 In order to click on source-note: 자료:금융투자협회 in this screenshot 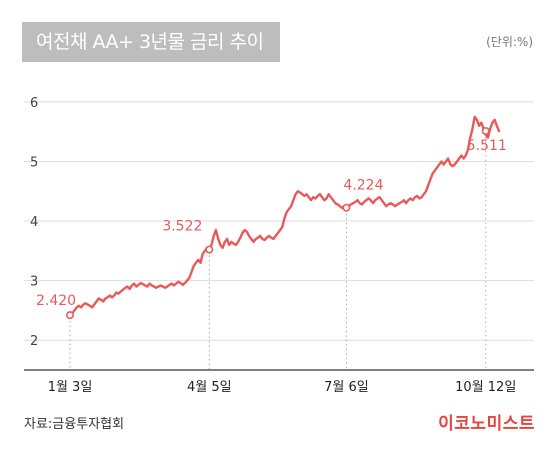, I will do `click(74, 424)`.